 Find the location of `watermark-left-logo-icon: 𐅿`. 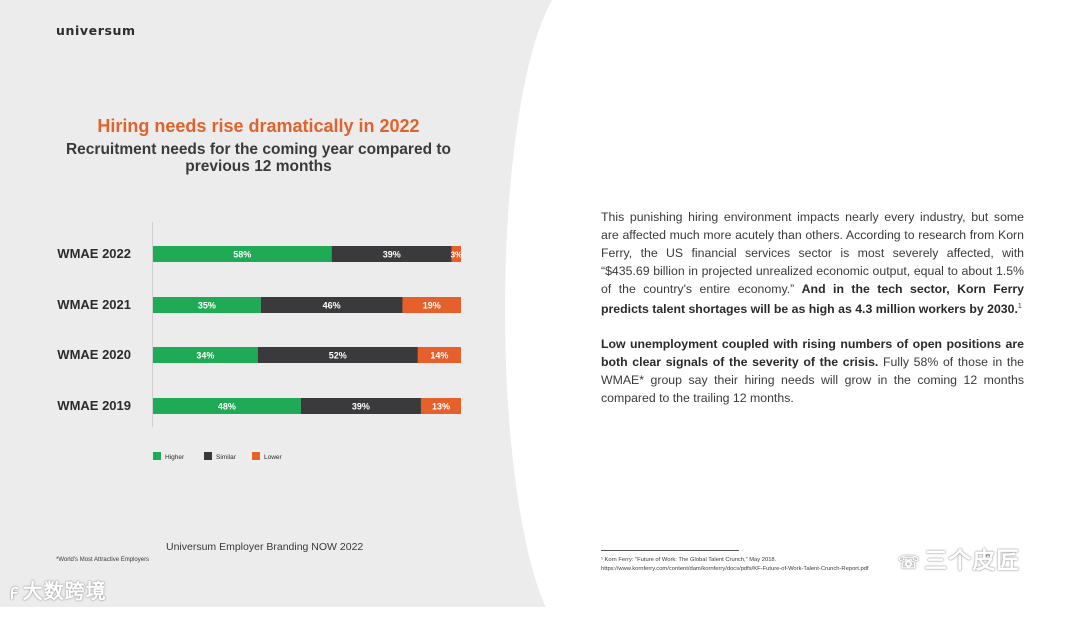

watermark-left-logo-icon: 𐅿 is located at coordinates (15, 593).